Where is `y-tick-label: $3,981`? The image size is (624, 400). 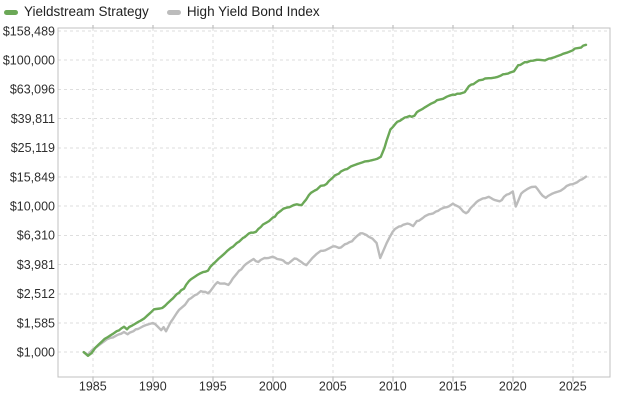
y-tick-label: $3,981 is located at coordinates (36, 265).